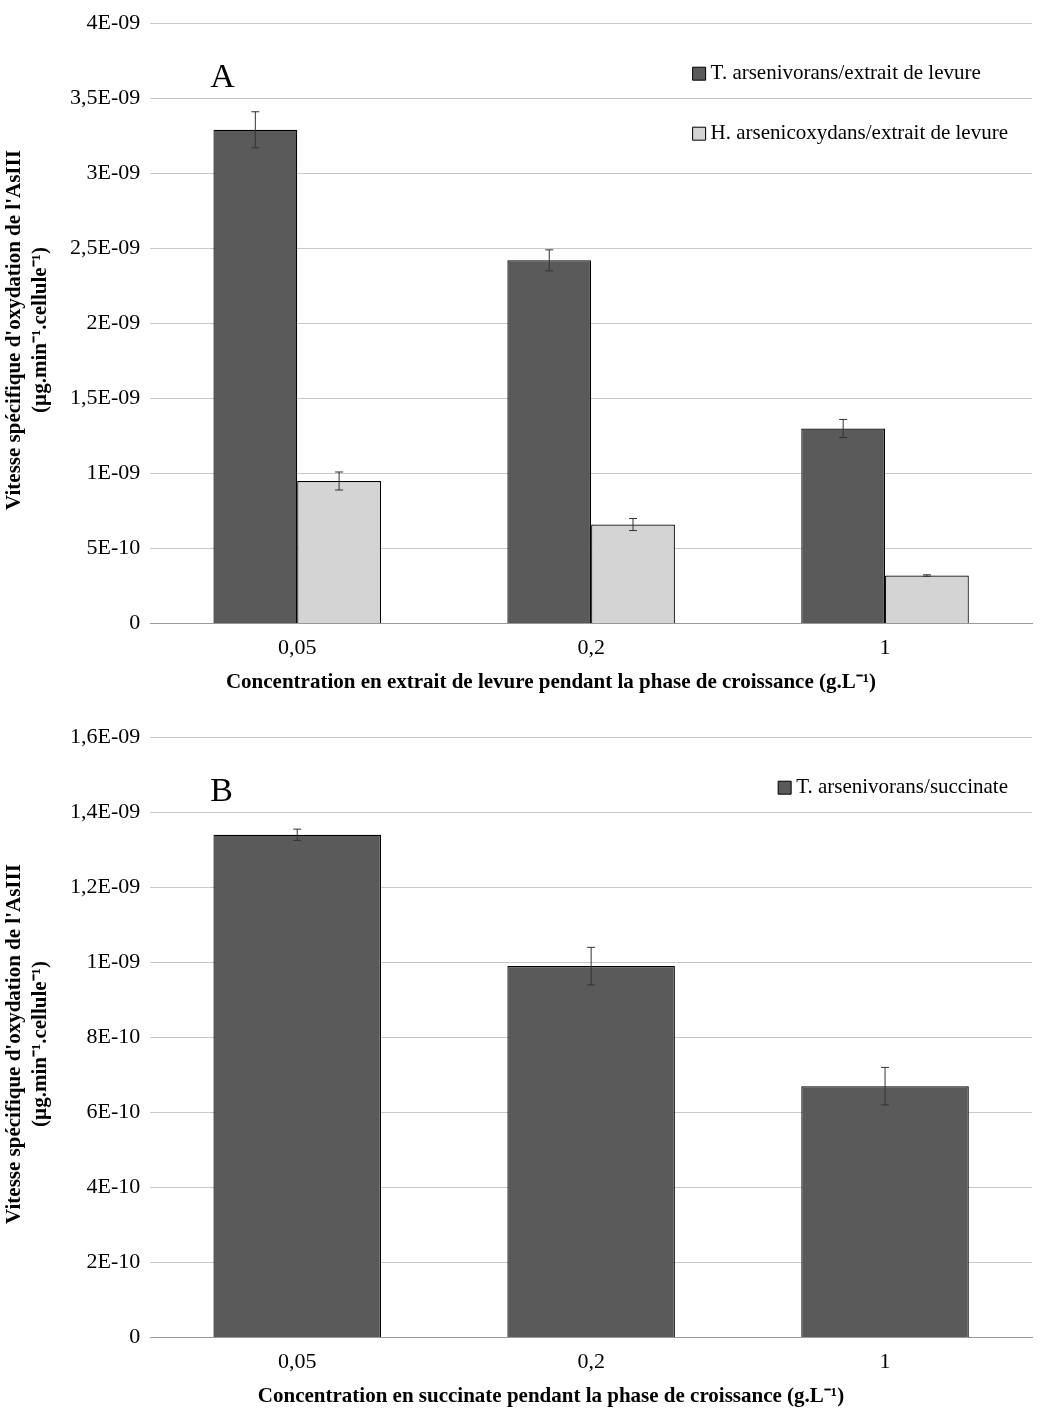 Image resolution: width=1042 pixels, height=1428 pixels. I want to click on annotation: B, so click(221, 790).